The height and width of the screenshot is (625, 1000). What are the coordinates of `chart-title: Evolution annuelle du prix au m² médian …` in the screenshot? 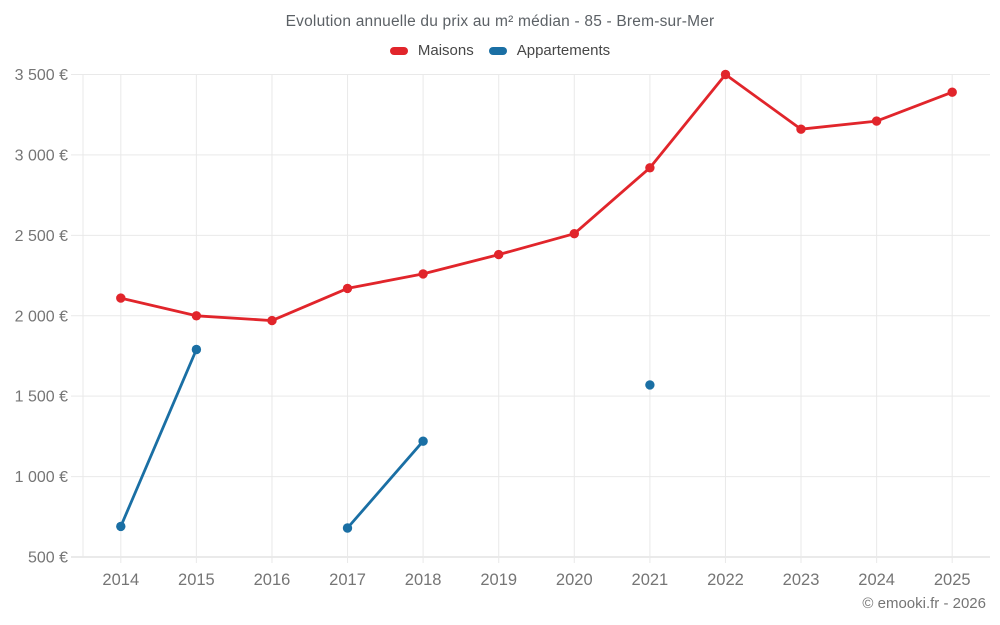 It's located at (500, 21).